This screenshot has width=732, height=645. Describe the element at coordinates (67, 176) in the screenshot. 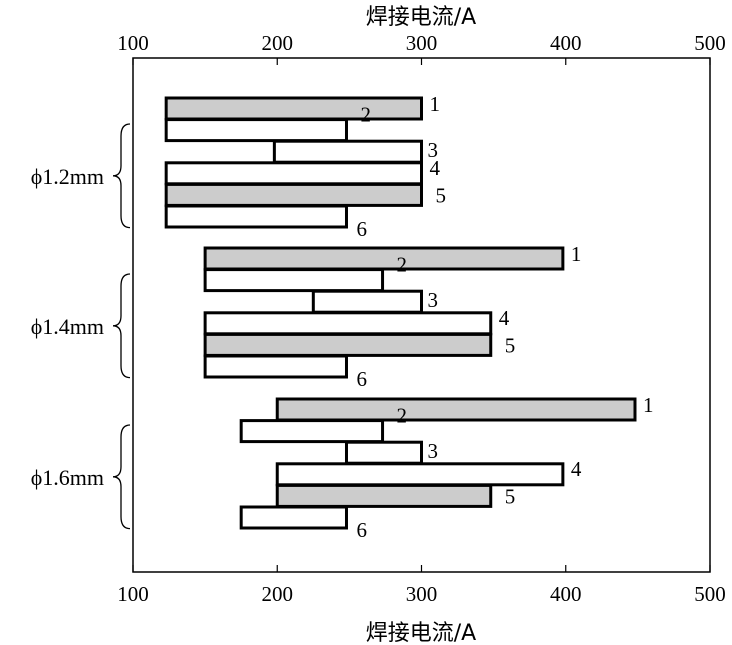

I see `group-label: ϕ1.2mm` at that location.